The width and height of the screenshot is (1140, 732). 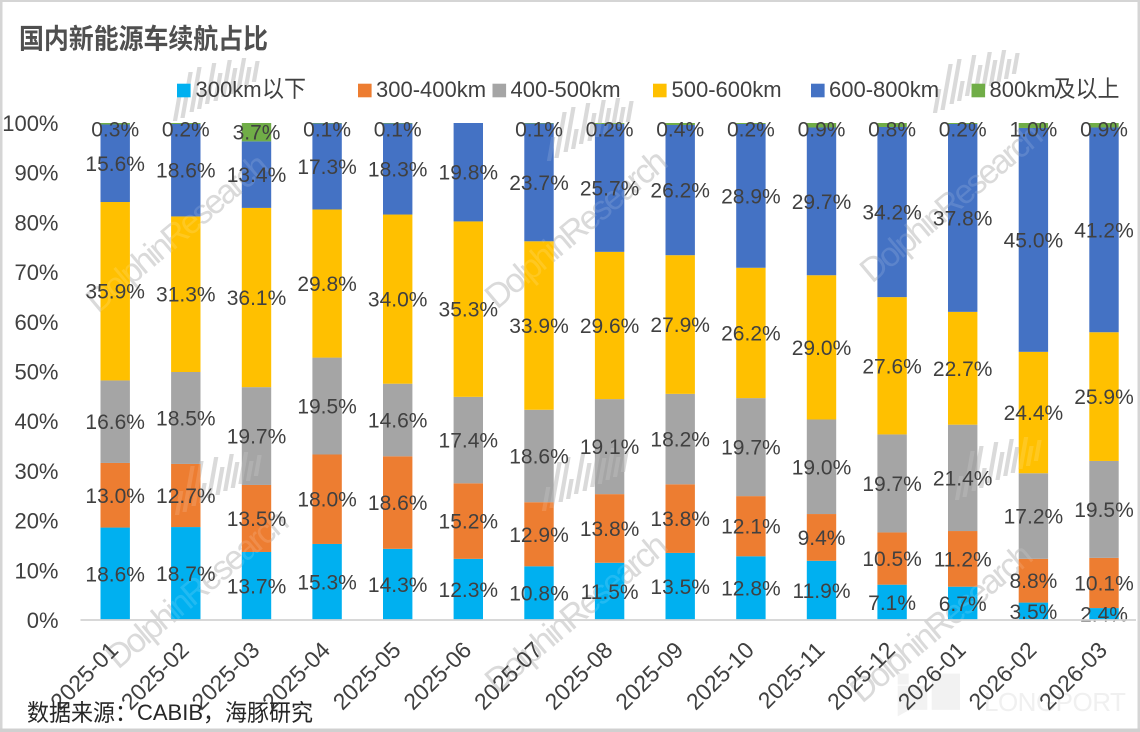 What do you see at coordinates (186, 419) in the screenshot?
I see `svg-text: 18.5%` at bounding box center [186, 419].